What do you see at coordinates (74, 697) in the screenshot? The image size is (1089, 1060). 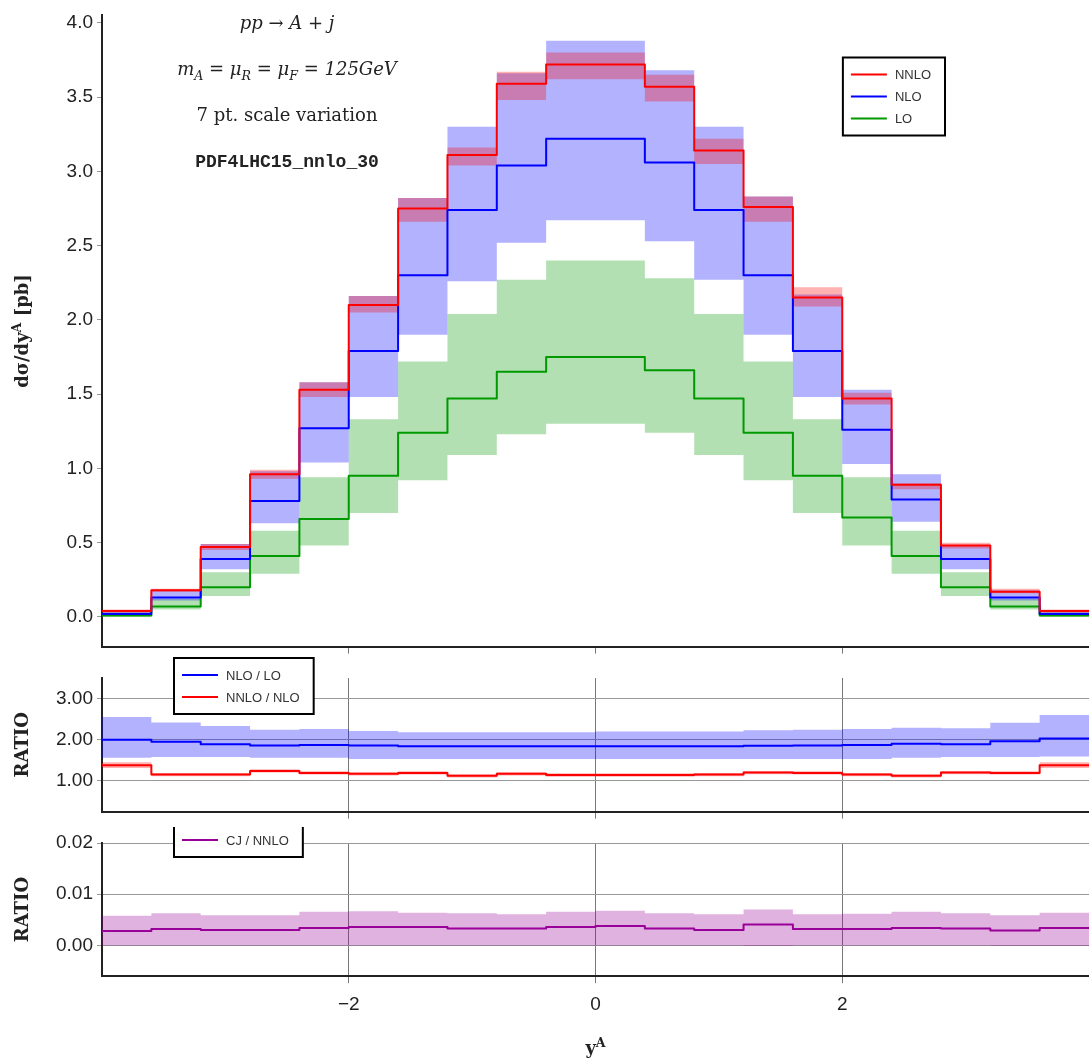 I see `y-tick-label: 3.00` at bounding box center [74, 697].